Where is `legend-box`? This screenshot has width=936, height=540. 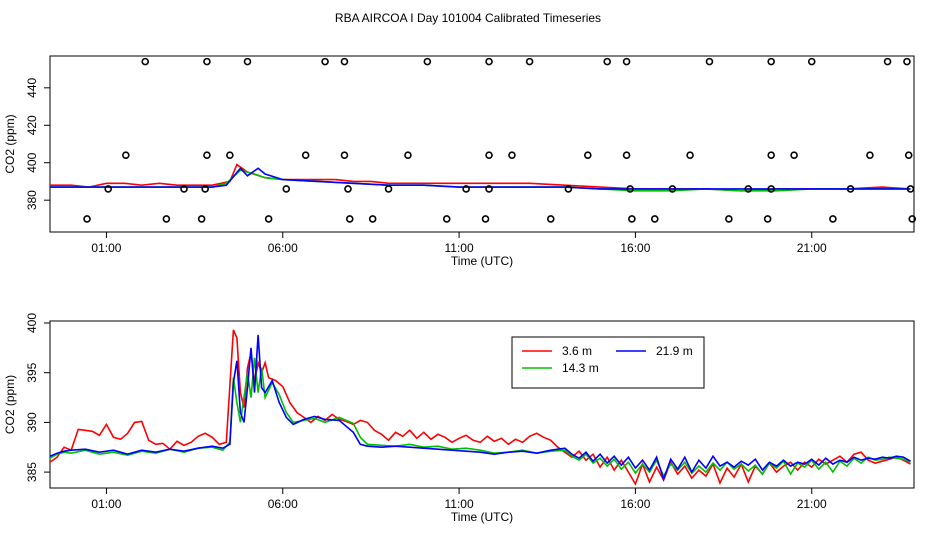 legend-box is located at coordinates (608, 362).